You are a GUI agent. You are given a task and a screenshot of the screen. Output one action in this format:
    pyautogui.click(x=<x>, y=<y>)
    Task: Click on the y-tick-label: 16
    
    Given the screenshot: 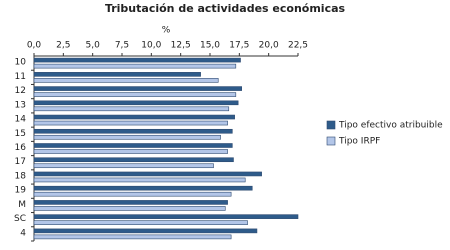 What is the action you would take?
    pyautogui.click(x=21, y=148)
    